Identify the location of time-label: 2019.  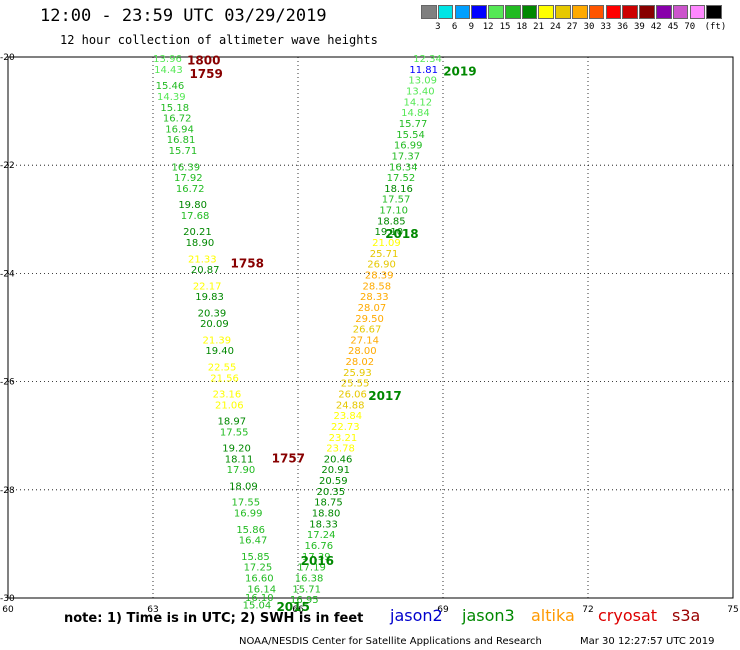
(459, 72).